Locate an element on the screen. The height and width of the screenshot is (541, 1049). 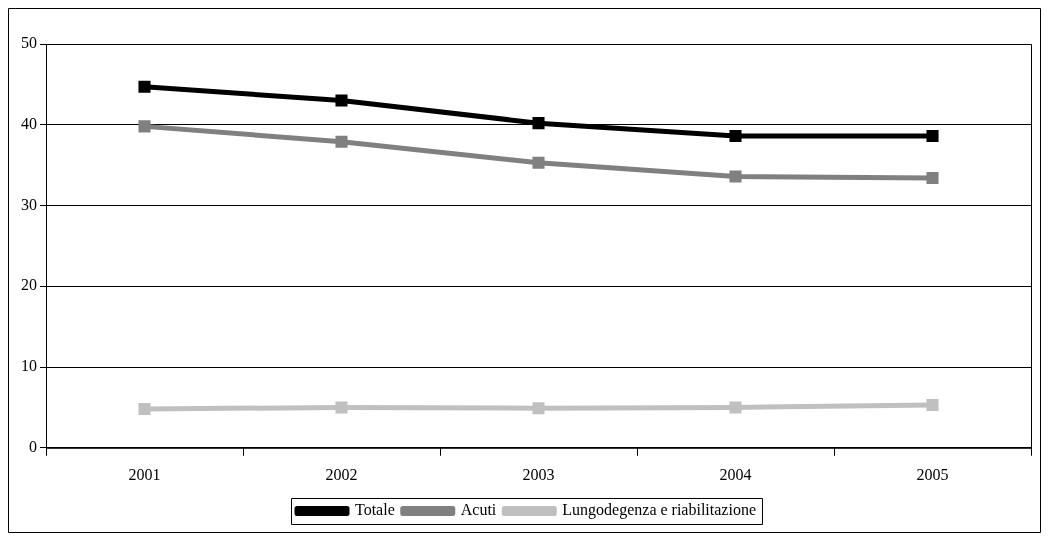
x-tick-label: 2002 is located at coordinates (341, 474).